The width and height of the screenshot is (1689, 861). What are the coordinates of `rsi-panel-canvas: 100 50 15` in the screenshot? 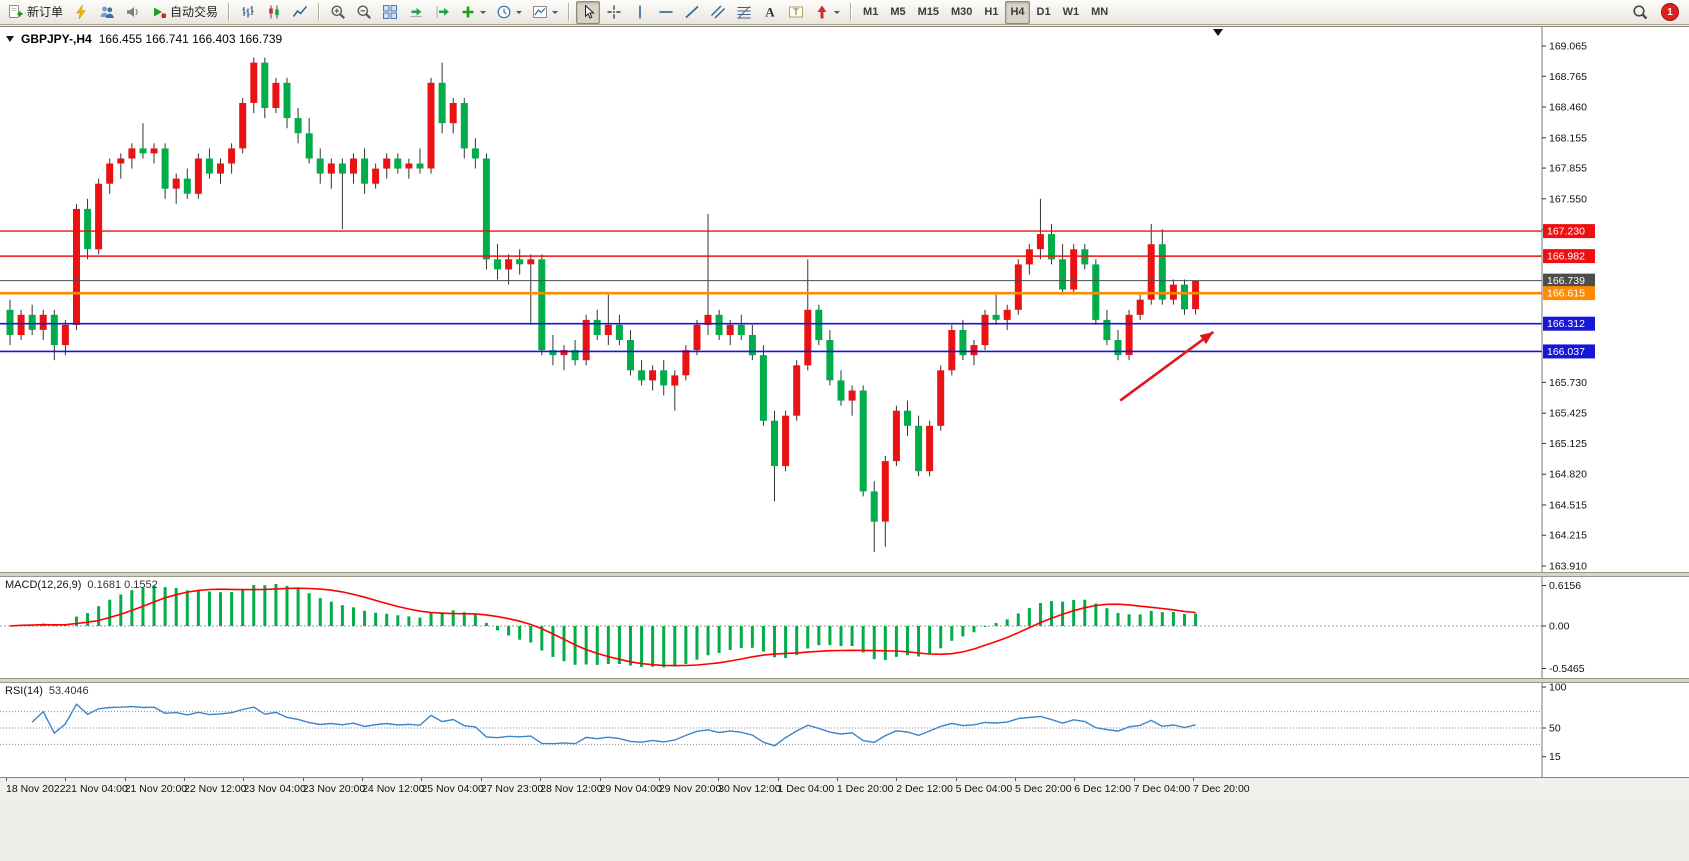 It's located at (844, 730).